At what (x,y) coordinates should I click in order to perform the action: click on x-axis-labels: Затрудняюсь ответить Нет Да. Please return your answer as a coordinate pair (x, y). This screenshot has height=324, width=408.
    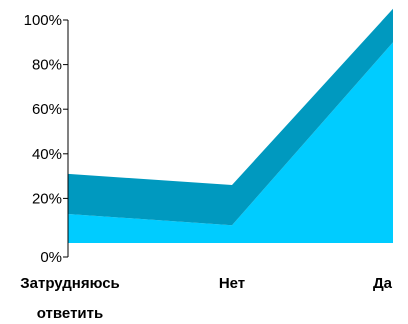
    Looking at the image, I should click on (206, 298).